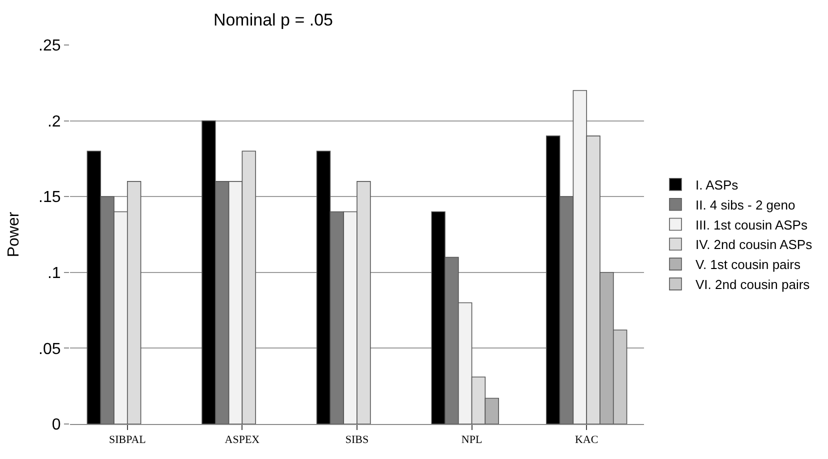 Image resolution: width=828 pixels, height=459 pixels. What do you see at coordinates (586, 440) in the screenshot?
I see `x-tick-label: KAC` at bounding box center [586, 440].